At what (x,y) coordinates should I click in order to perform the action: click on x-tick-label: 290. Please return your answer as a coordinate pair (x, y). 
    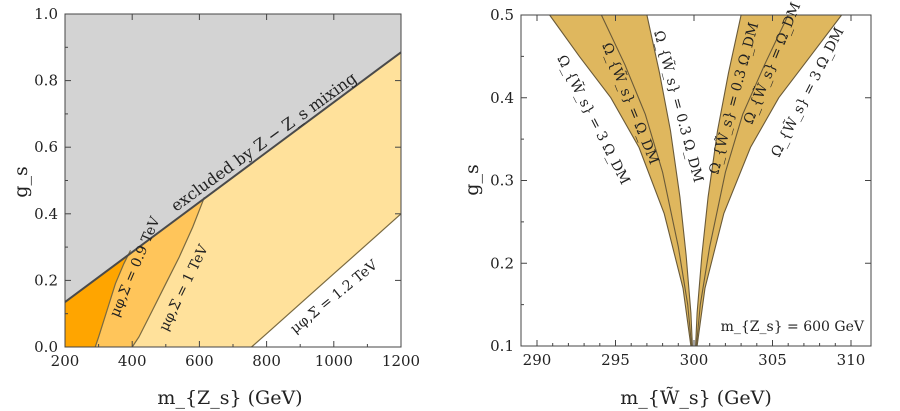
    Looking at the image, I should click on (537, 360).